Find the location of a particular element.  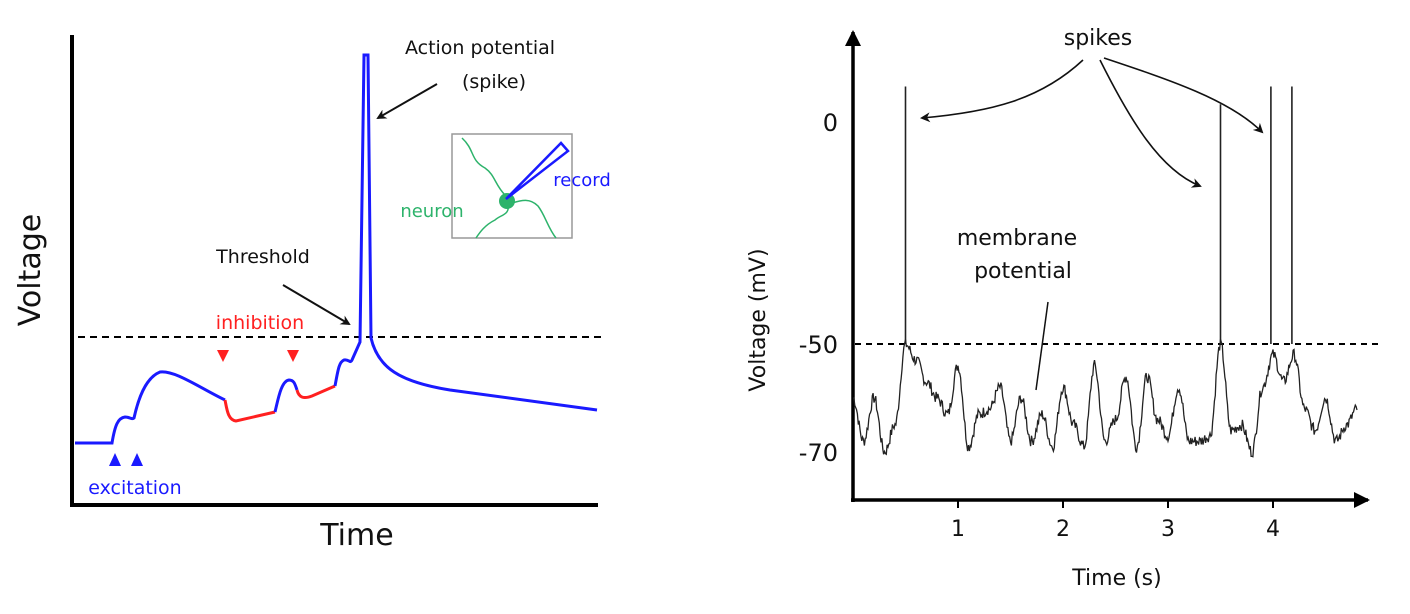

membrane-trace is located at coordinates (1105, 398).